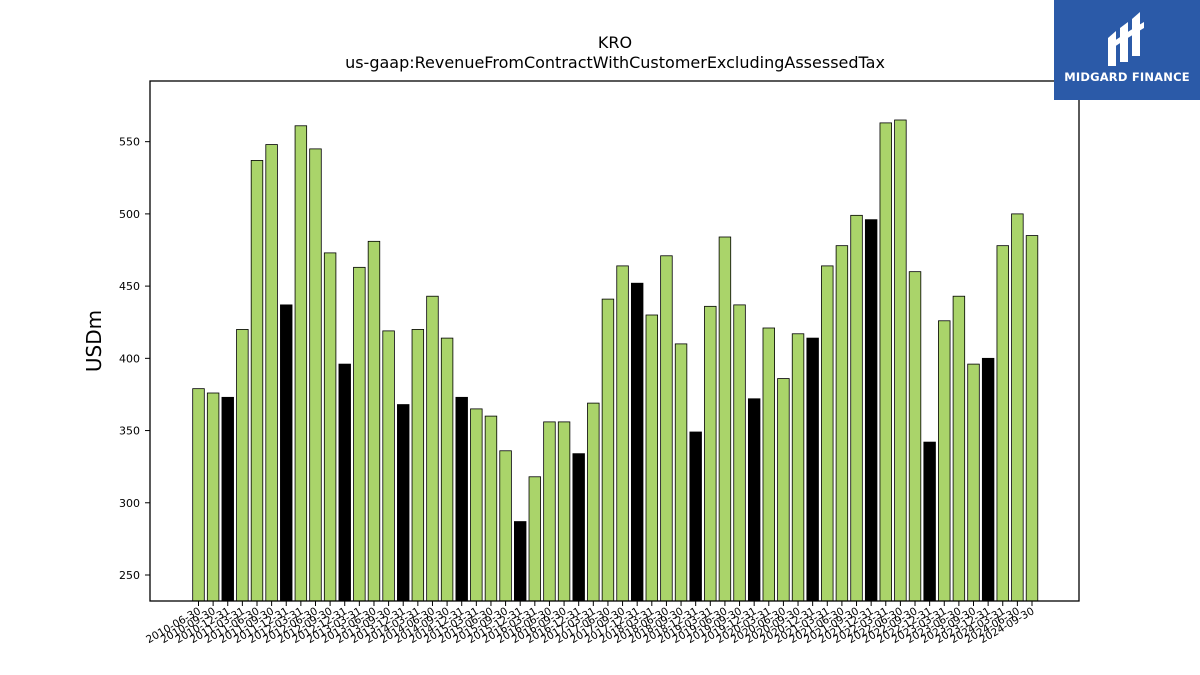 Image resolution: width=1200 pixels, height=675 pixels. What do you see at coordinates (129, 358) in the screenshot?
I see `y-tick-label: 400` at bounding box center [129, 358].